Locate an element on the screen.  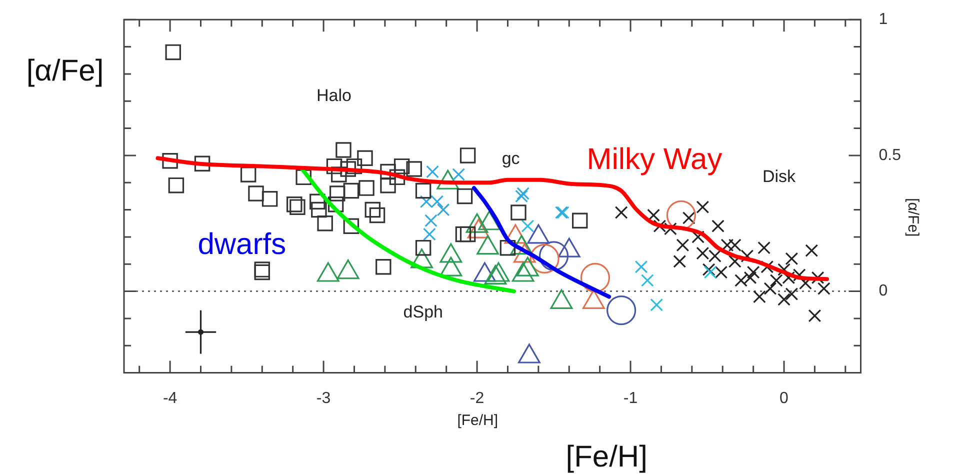
annotation: Halo is located at coordinates (334, 95).